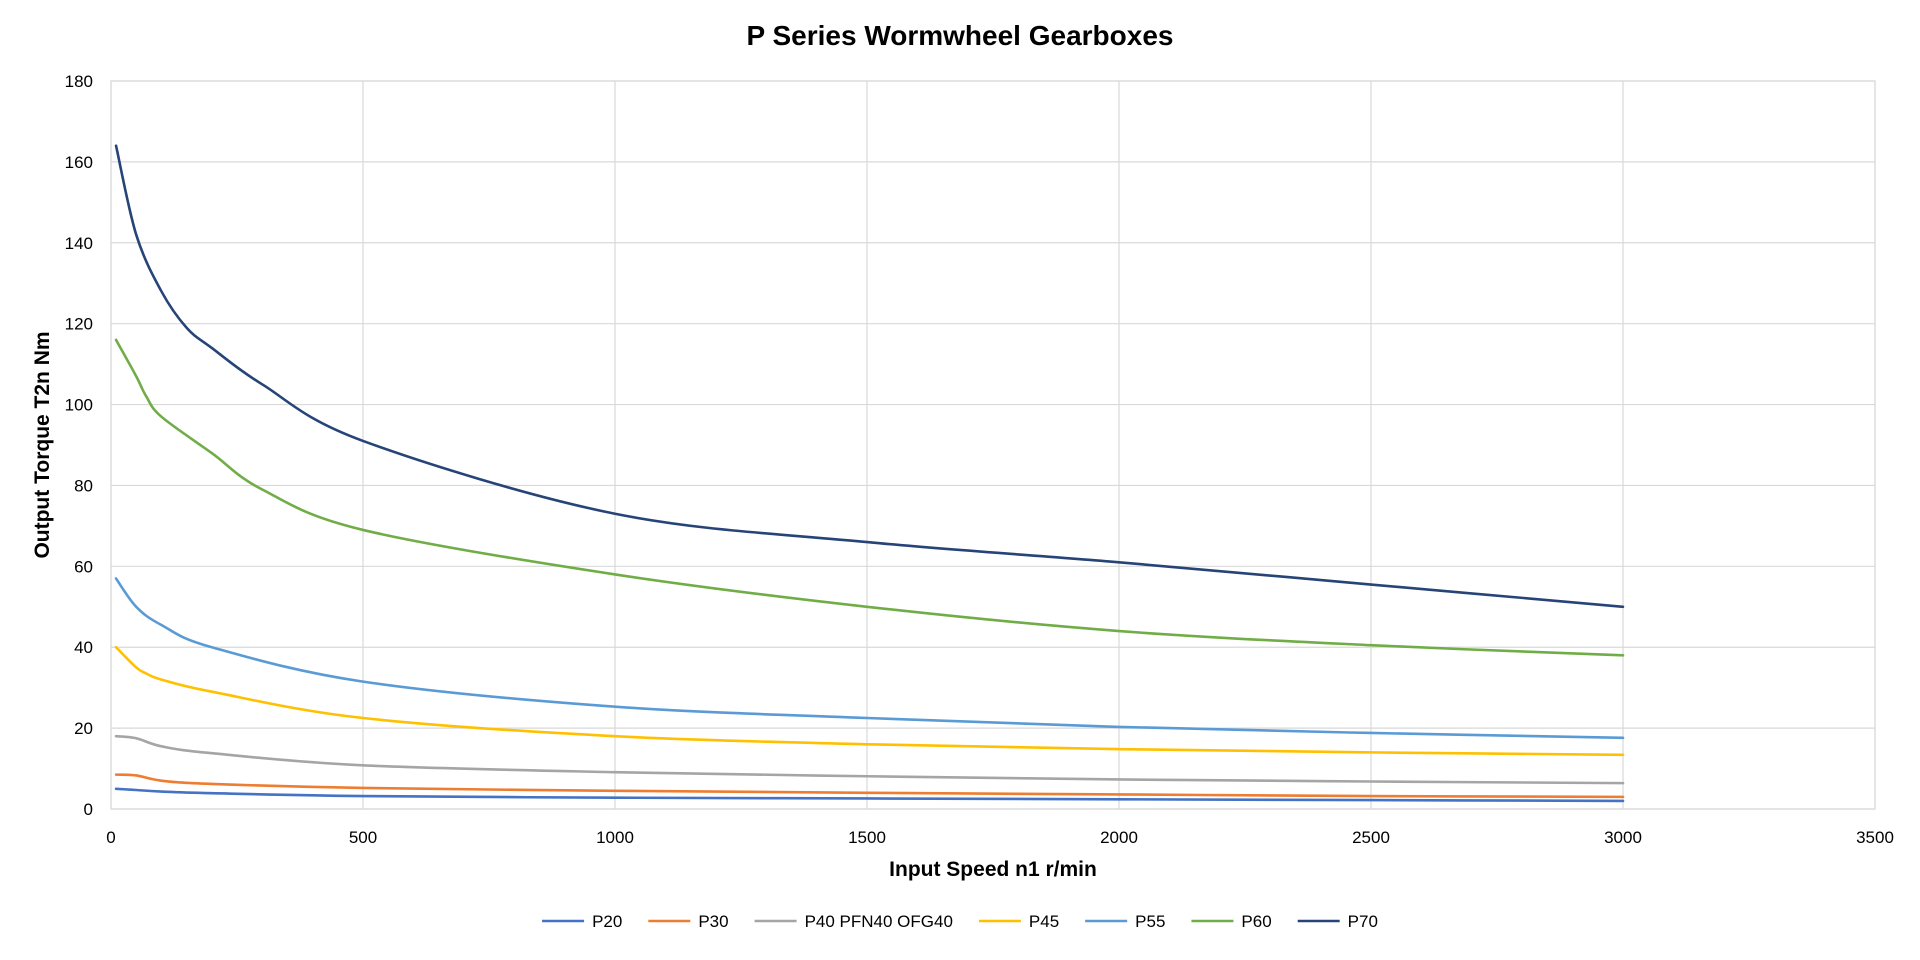 The image size is (1920, 960). What do you see at coordinates (363, 837) in the screenshot?
I see `x-tick-label: 500` at bounding box center [363, 837].